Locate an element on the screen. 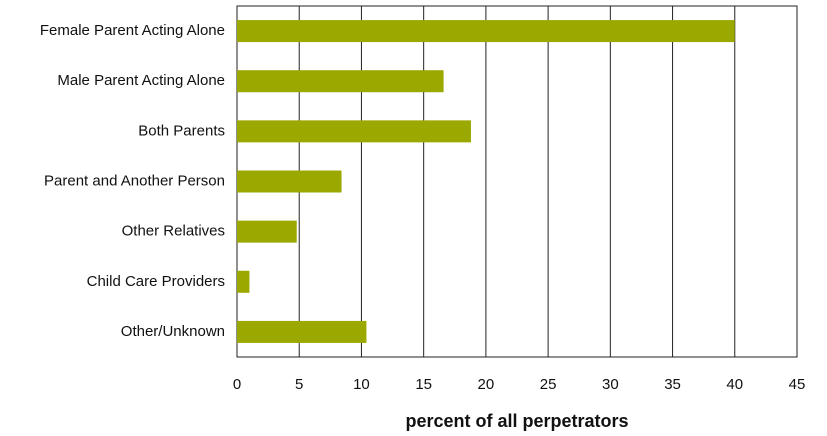  x-tick-label: 0 is located at coordinates (237, 384).